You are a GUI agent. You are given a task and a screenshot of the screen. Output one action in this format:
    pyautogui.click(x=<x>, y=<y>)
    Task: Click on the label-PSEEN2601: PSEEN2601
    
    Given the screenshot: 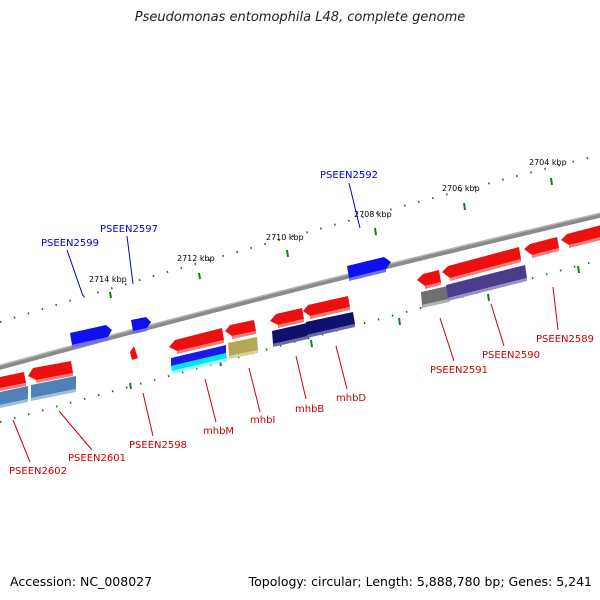 What is the action you would take?
    pyautogui.click(x=97, y=458)
    